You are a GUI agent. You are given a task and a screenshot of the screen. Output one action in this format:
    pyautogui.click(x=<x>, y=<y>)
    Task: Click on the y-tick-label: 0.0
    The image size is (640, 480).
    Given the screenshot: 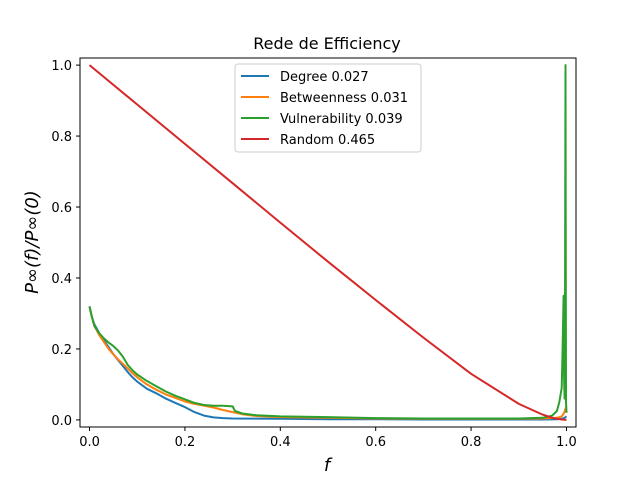 What is the action you would take?
    pyautogui.click(x=61, y=421)
    